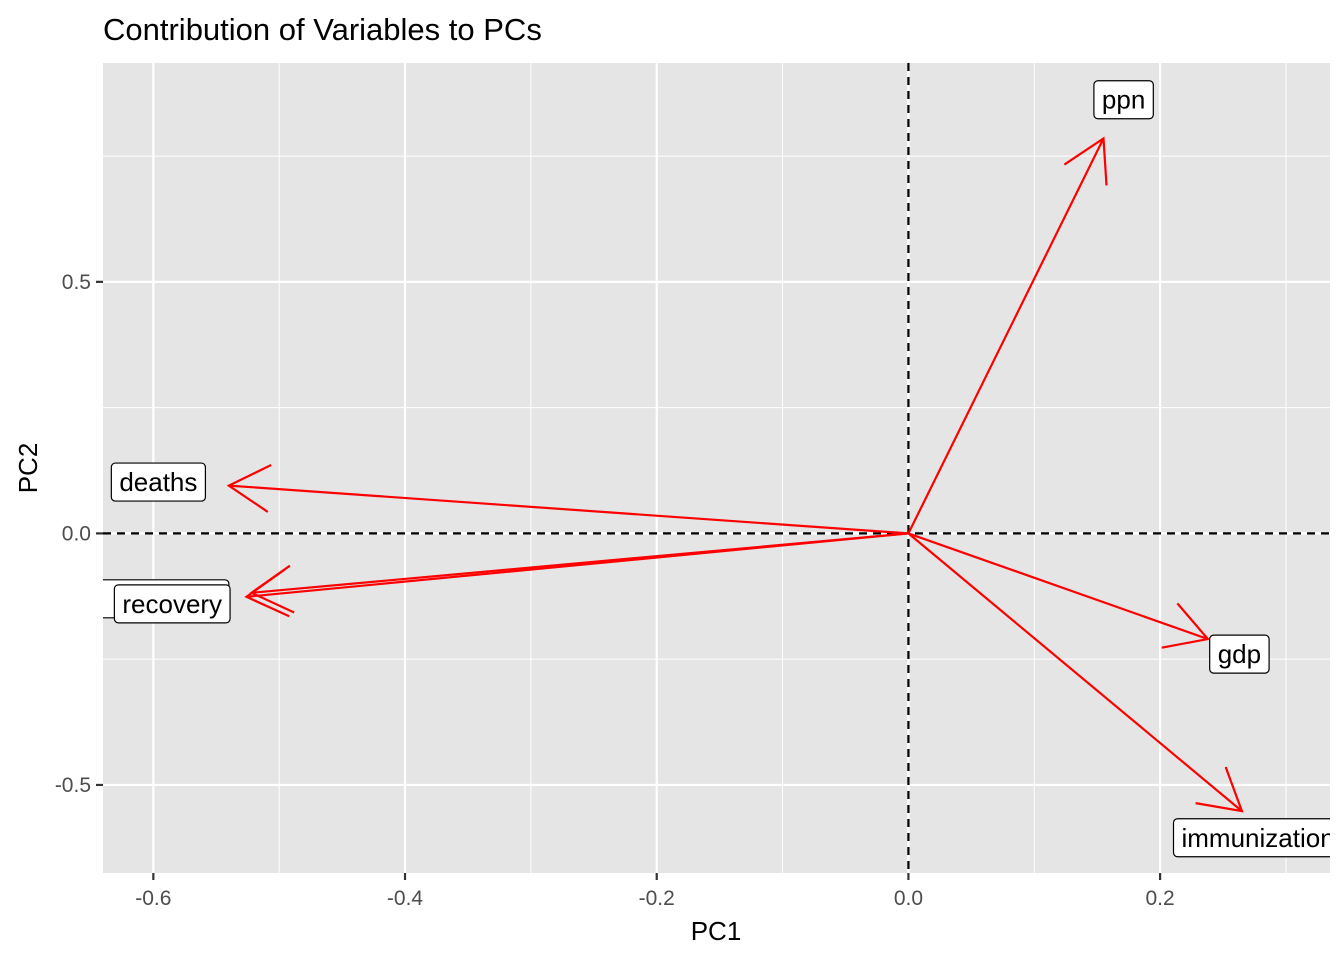  I want to click on y-axis-title: PC2, so click(28, 468).